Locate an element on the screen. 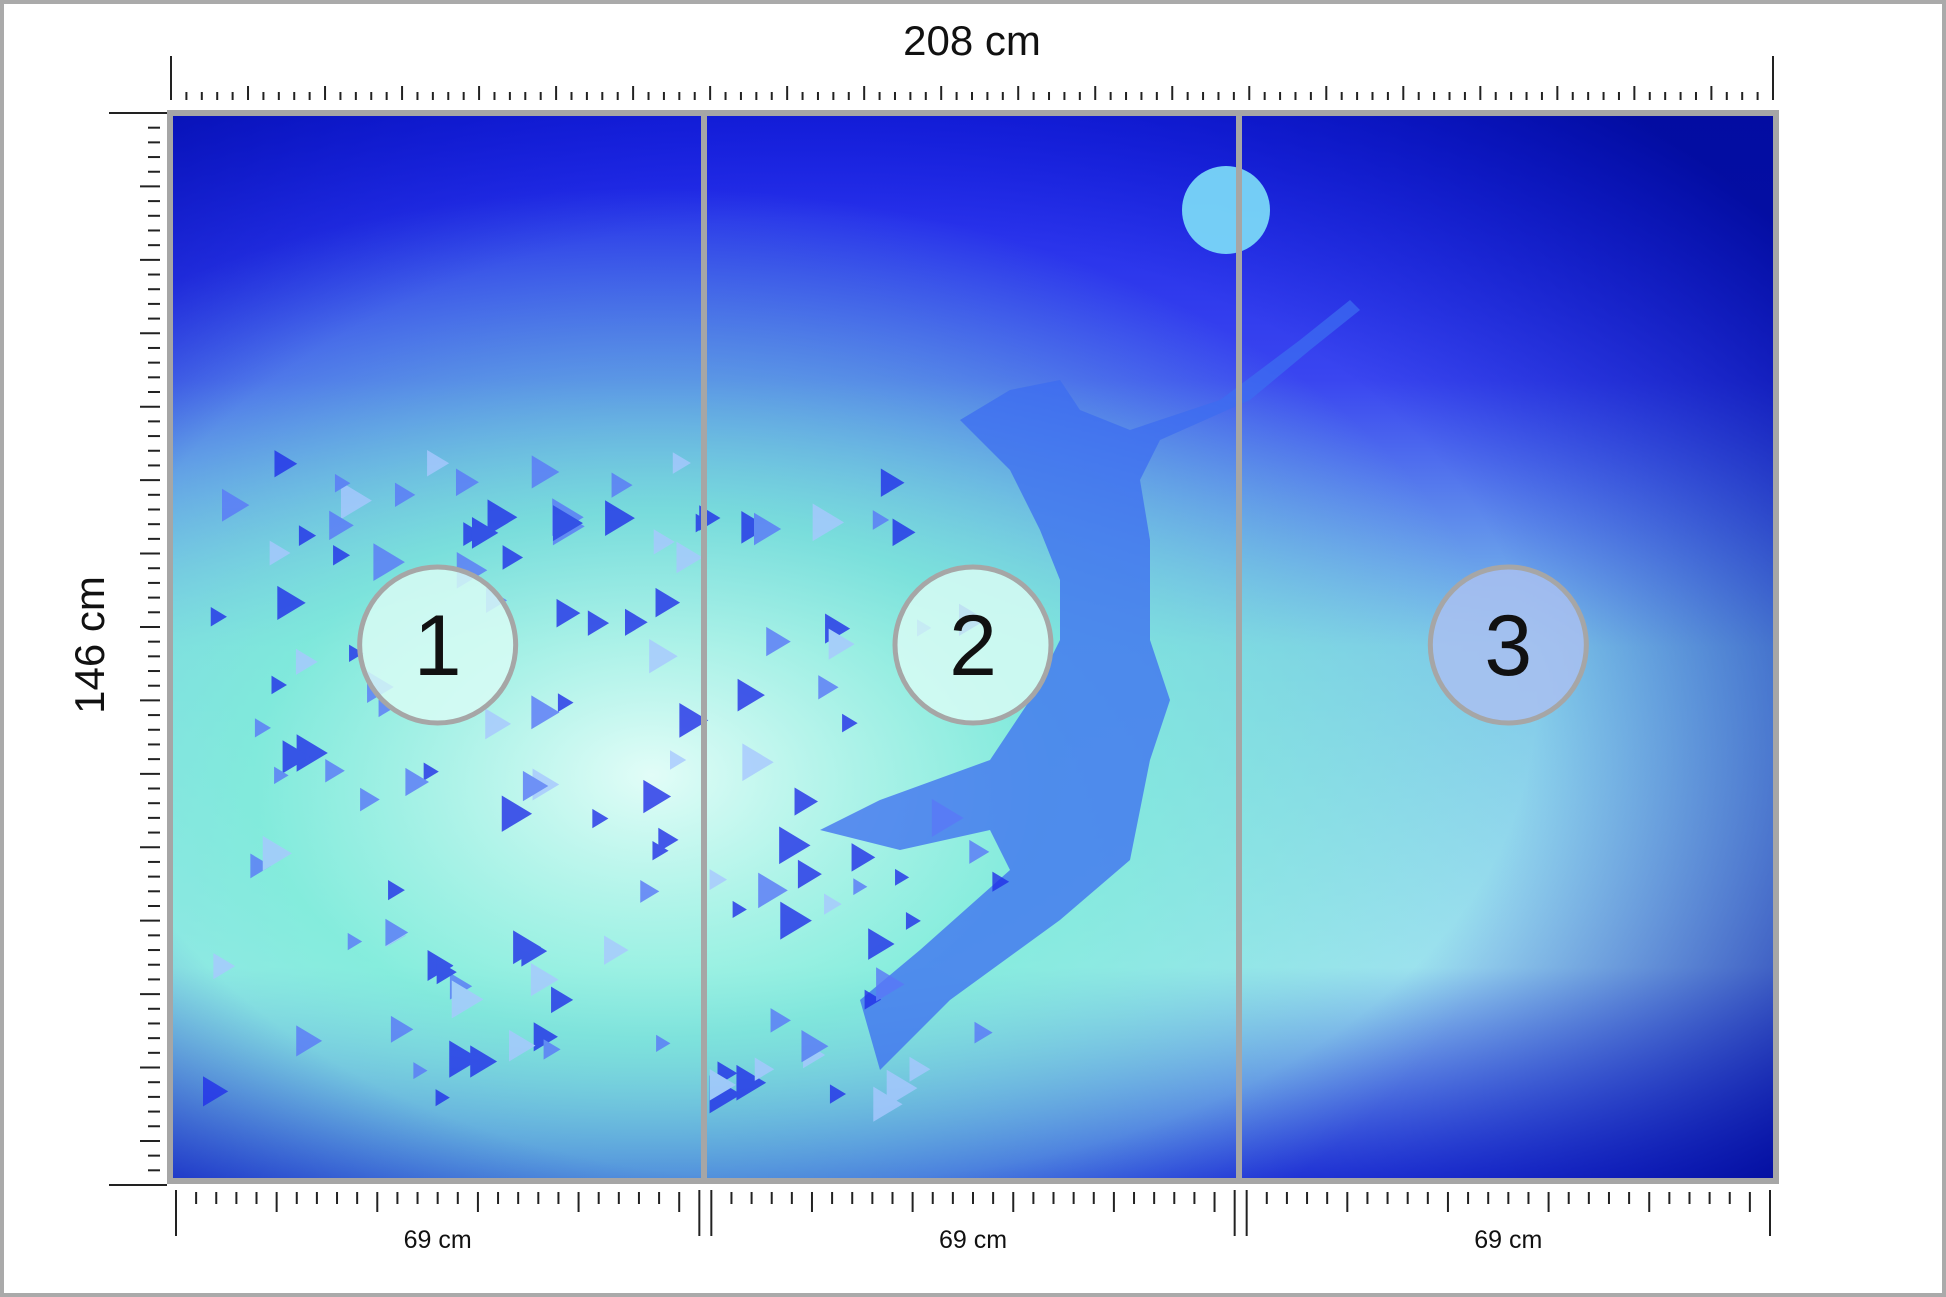 The image size is (1946, 1297). panel-number: 3 is located at coordinates (1508, 646).